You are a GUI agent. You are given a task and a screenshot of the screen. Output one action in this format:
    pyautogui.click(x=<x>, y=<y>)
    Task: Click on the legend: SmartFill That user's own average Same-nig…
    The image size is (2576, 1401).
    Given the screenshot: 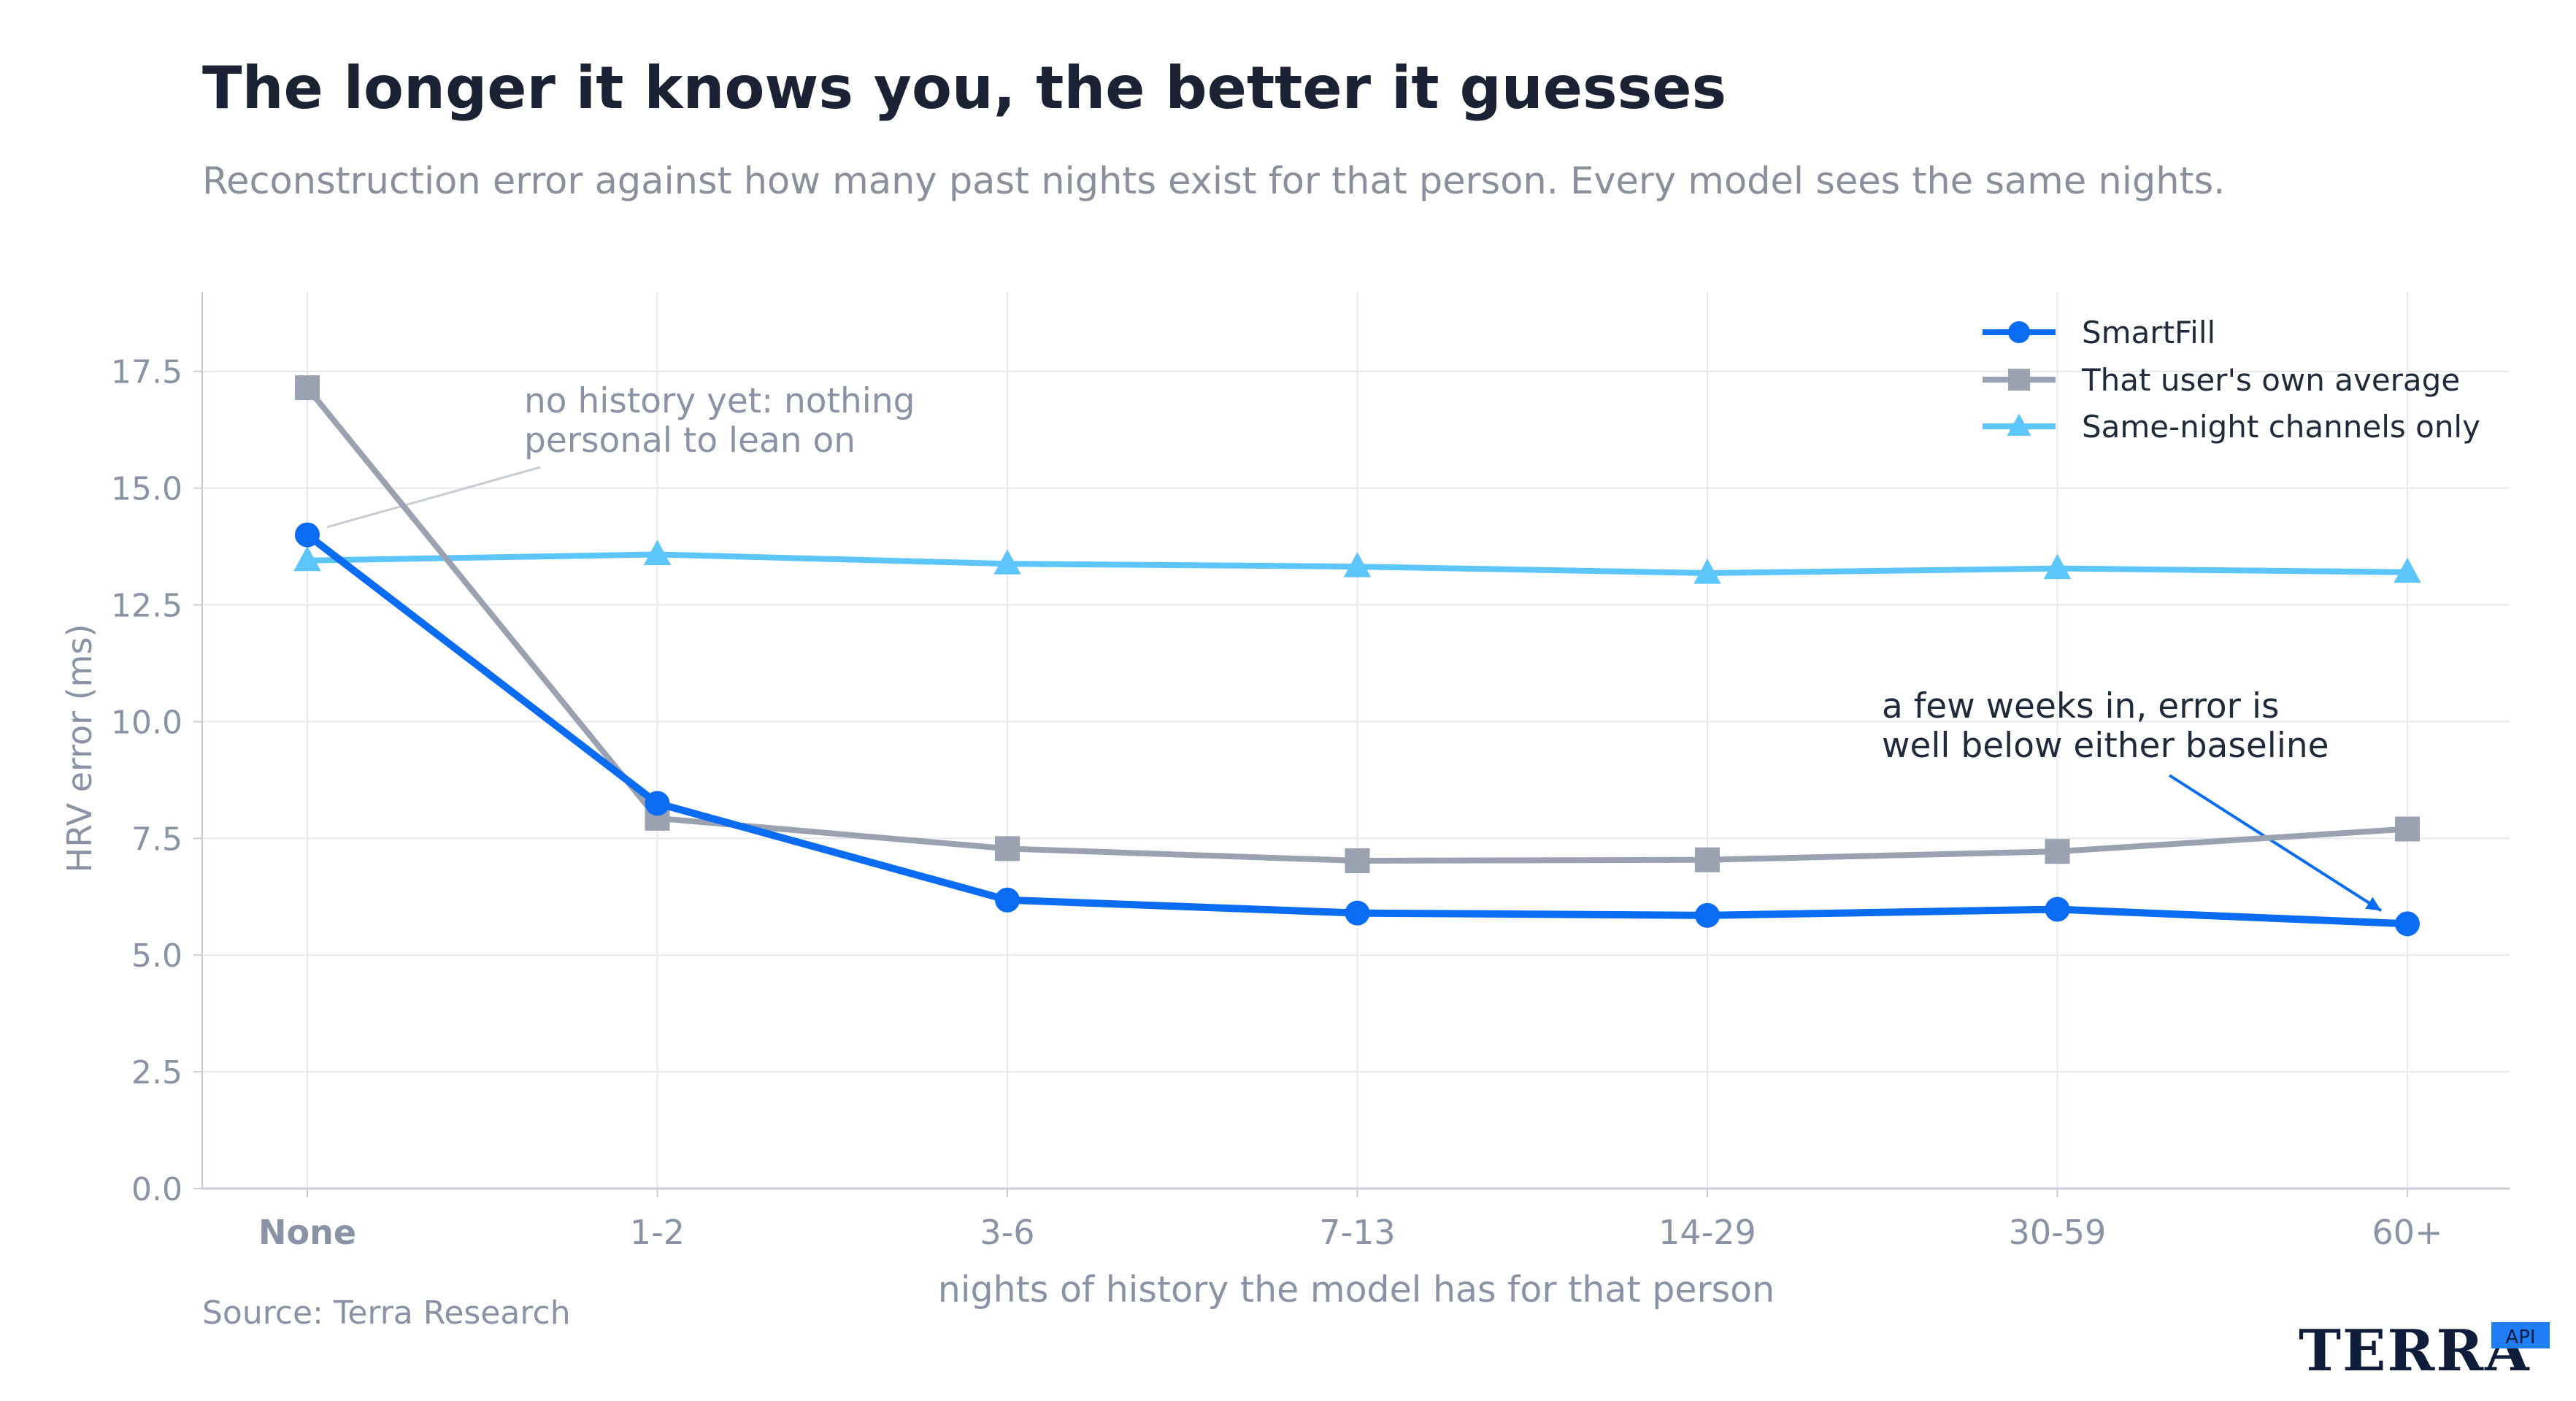 What is the action you would take?
    pyautogui.click(x=2231, y=380)
    